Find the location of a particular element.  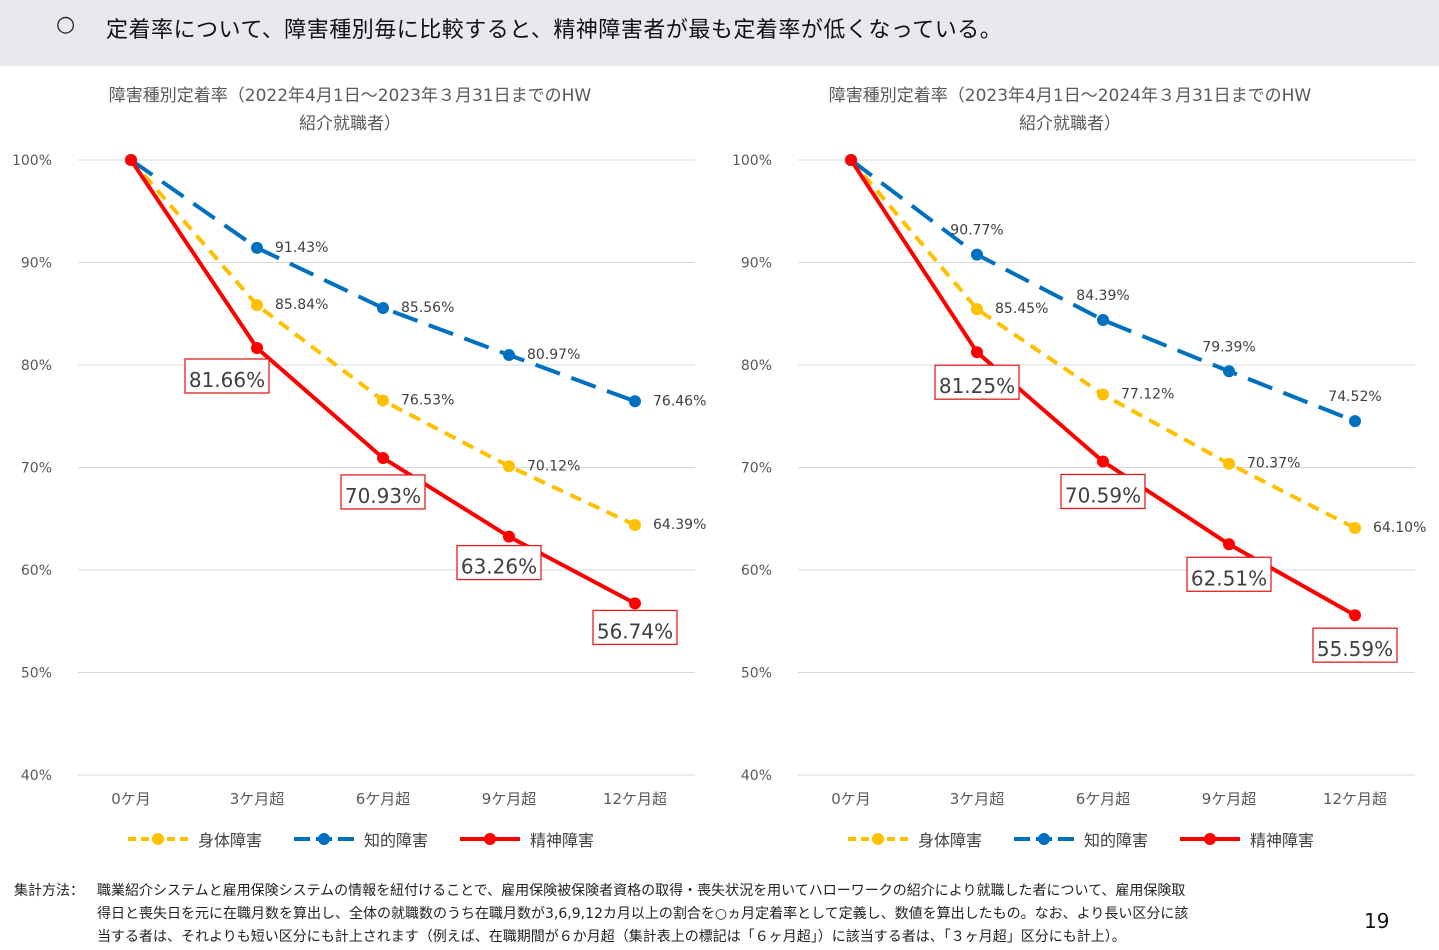

data-label: 81.66% is located at coordinates (227, 380).